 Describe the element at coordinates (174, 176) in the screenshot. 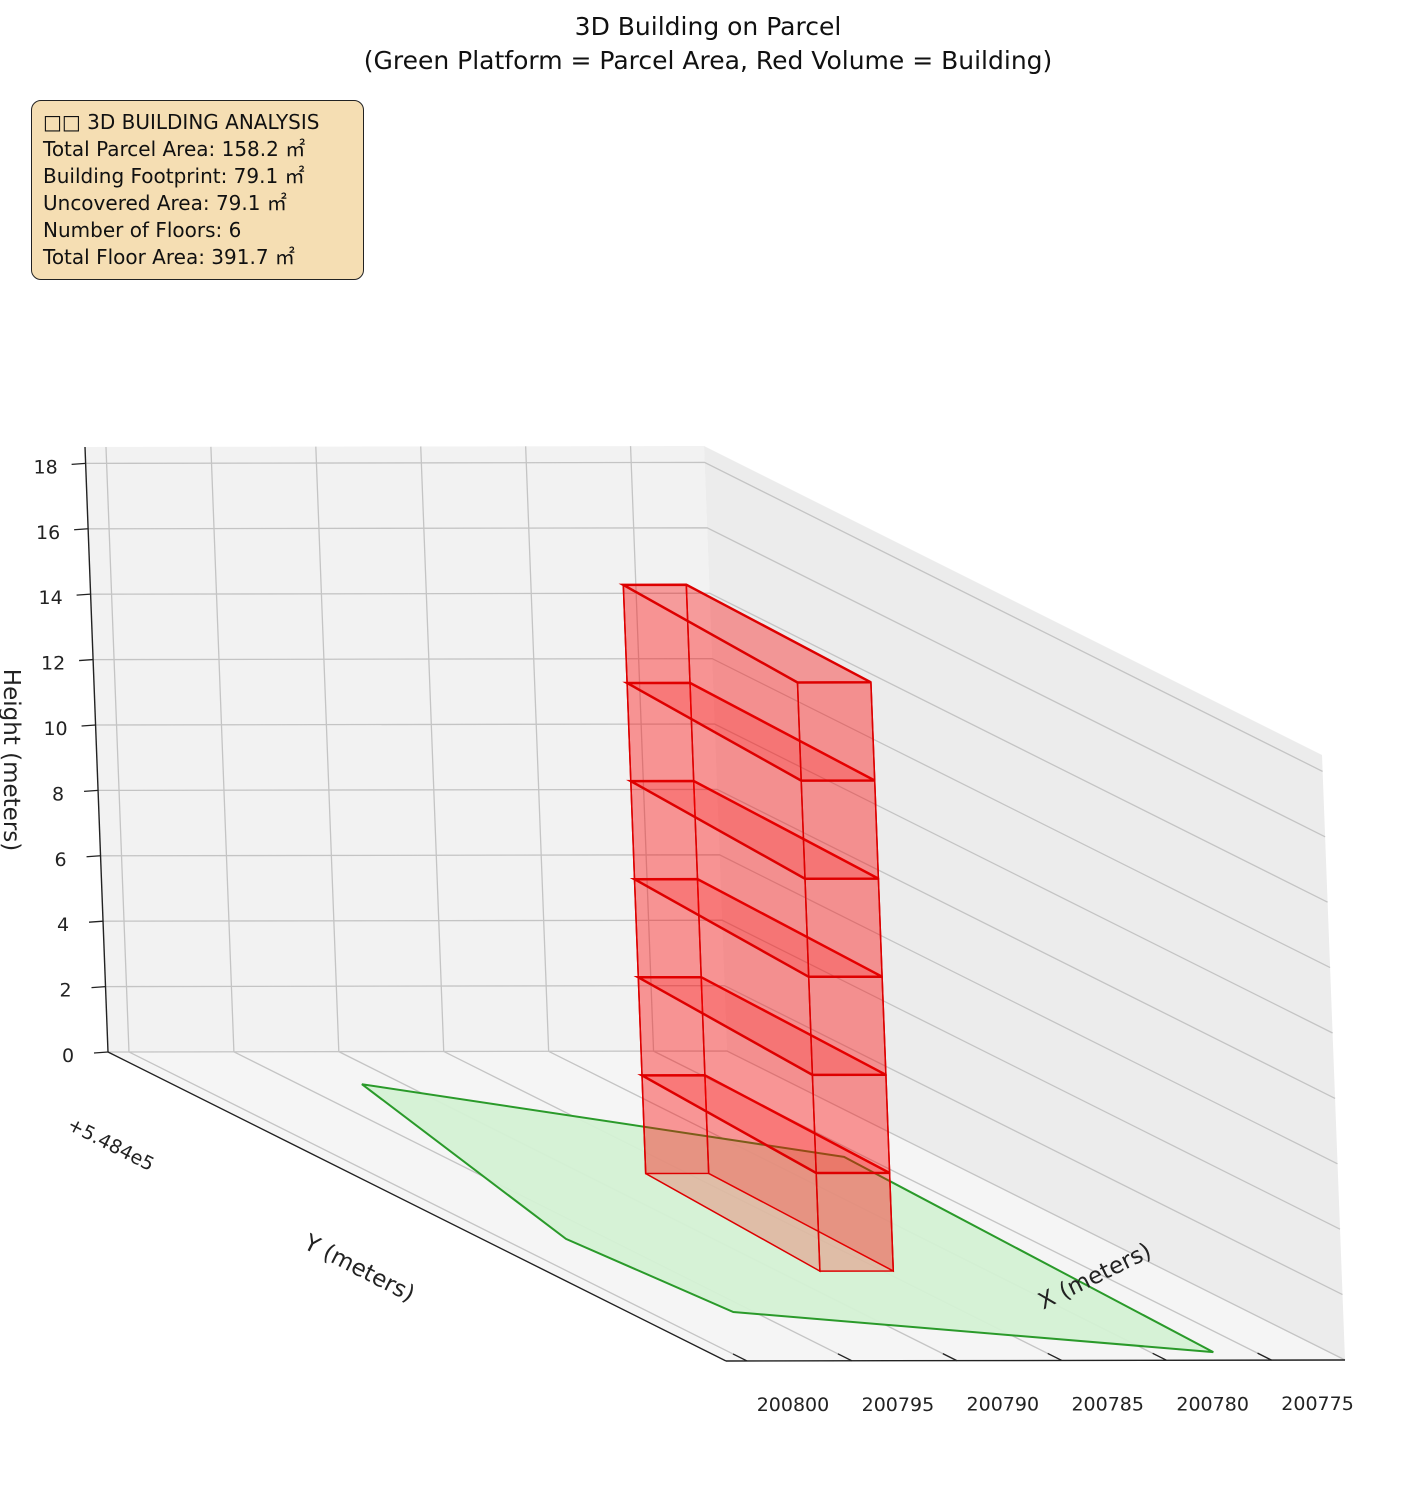

I see `info-building-footprint: Building Footprint: 79.1 ㎡` at that location.